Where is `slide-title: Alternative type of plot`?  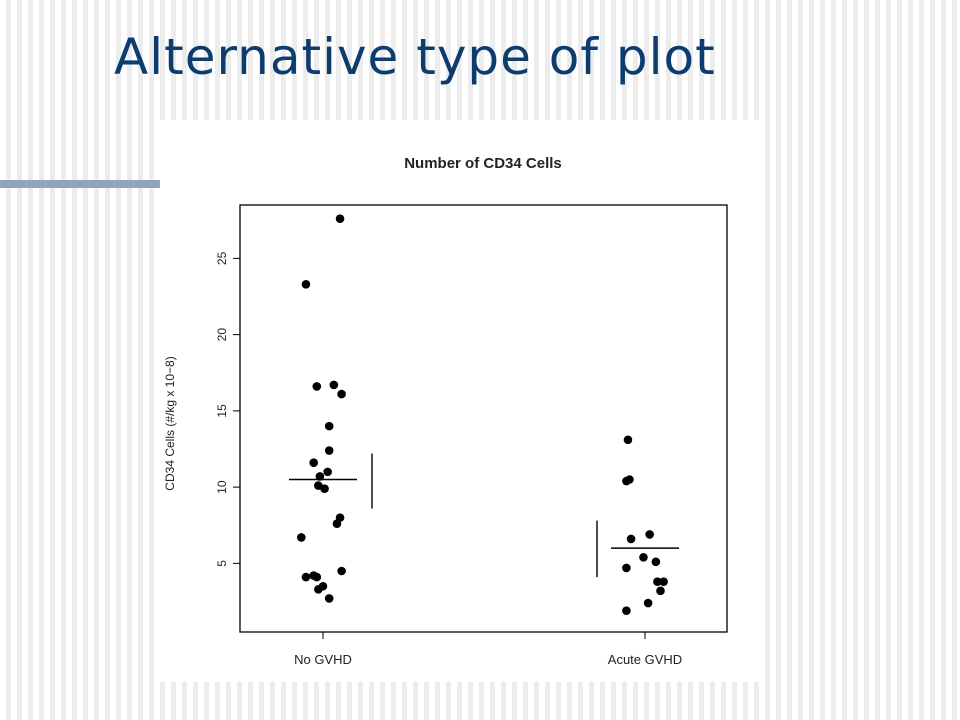 slide-title: Alternative type of plot is located at coordinates (415, 57).